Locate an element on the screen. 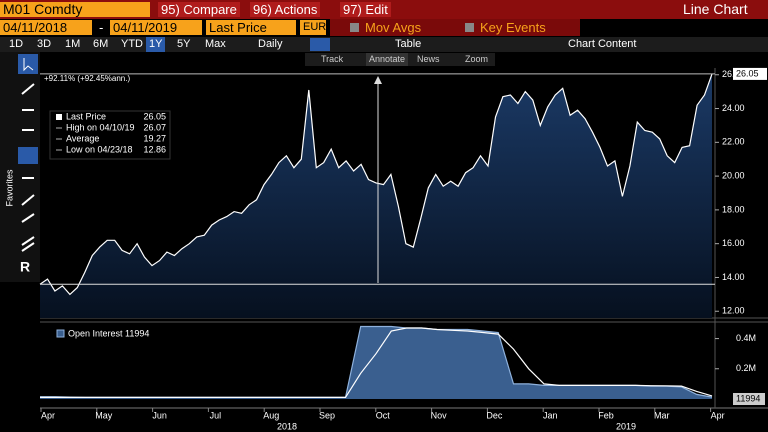 This screenshot has height=432, width=768. range-button: 1D is located at coordinates (16, 44).